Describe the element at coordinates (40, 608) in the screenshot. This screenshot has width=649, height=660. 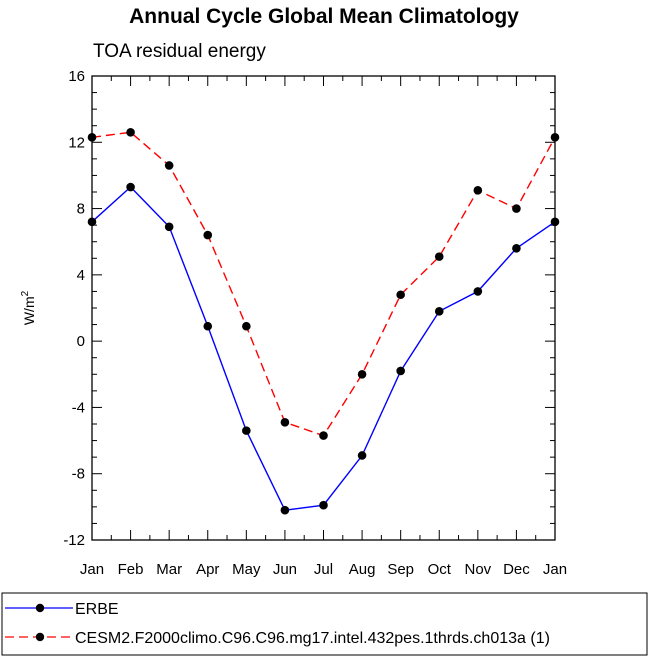
I see `legend-marker-erbe` at that location.